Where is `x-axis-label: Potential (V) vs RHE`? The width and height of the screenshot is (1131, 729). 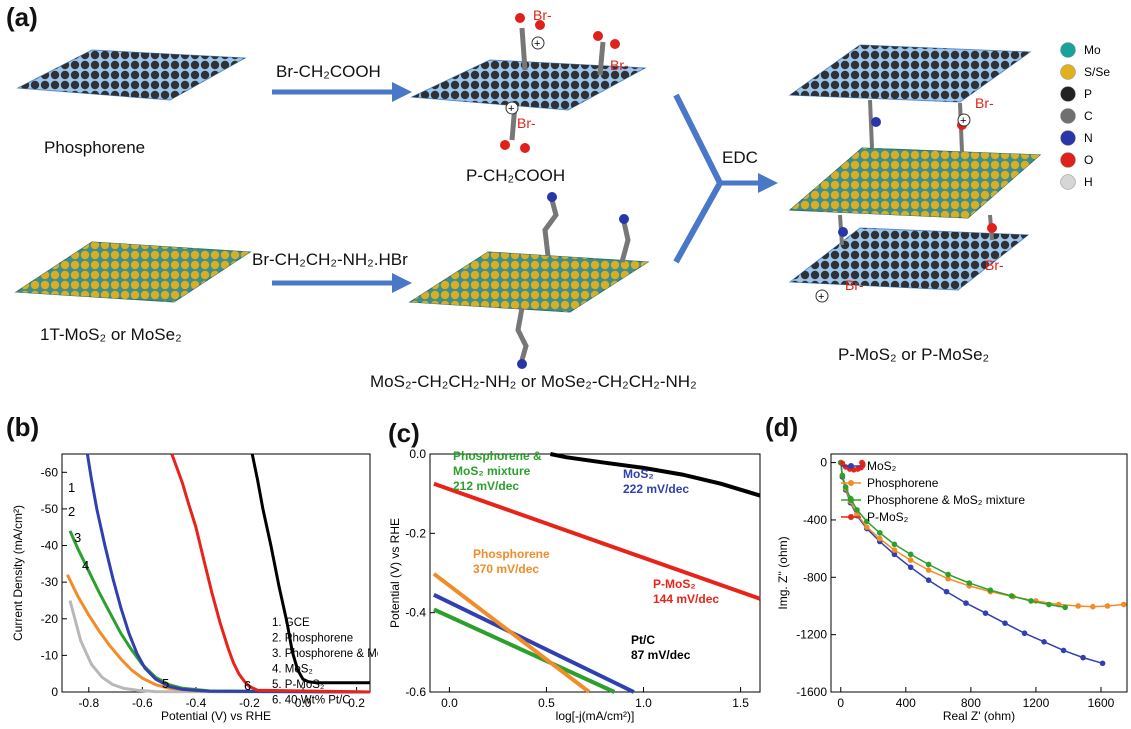
x-axis-label: Potential (V) vs RHE is located at coordinates (216, 716).